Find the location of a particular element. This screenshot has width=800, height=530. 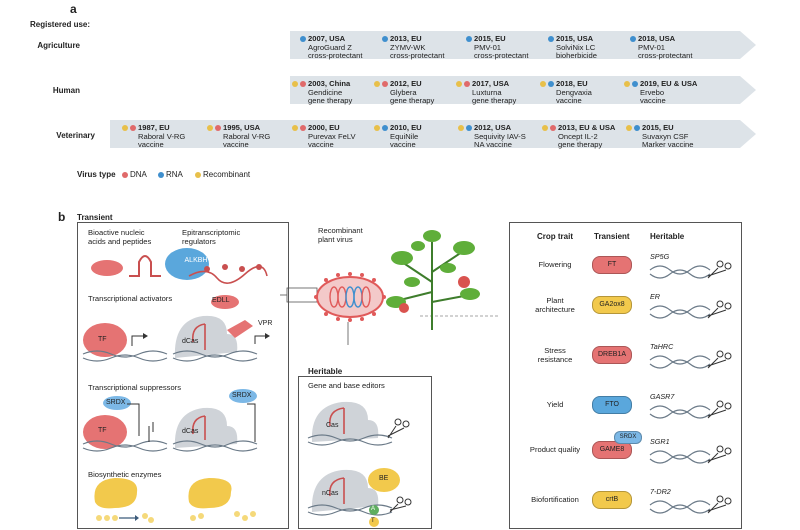

agriculture-band is located at coordinates (523, 45).